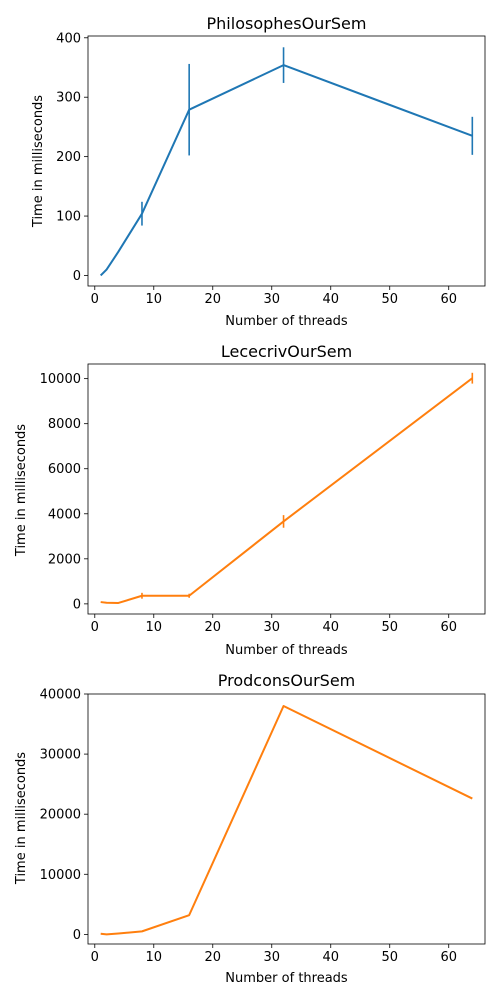  What do you see at coordinates (286, 650) in the screenshot?
I see `x-axis-label-2: Number of threads` at bounding box center [286, 650].